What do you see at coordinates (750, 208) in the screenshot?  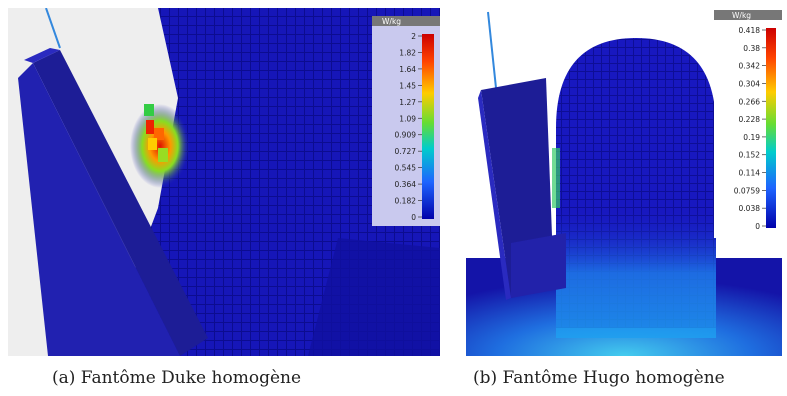 I see `legend-tick-label: 0.038` at bounding box center [750, 208].